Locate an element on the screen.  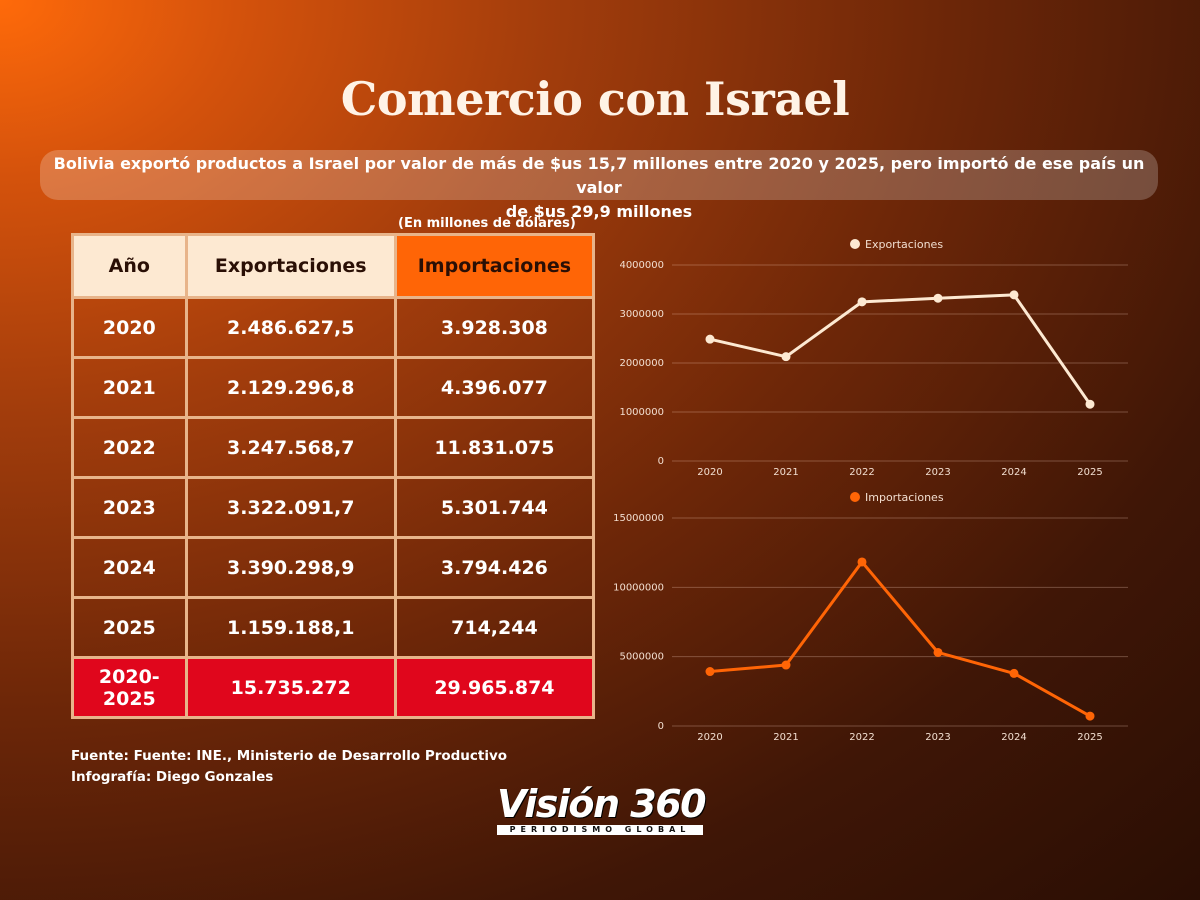
vision360-logo: Visión 360 PERIODISMO GLOBAL is located at coordinates (602, 810).